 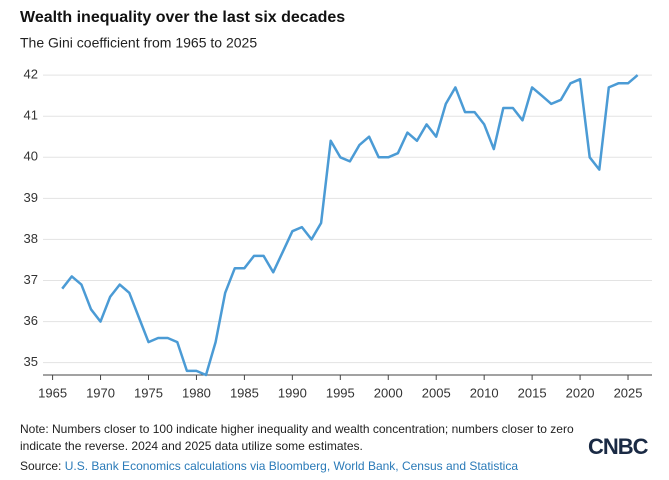 What do you see at coordinates (31, 279) in the screenshot?
I see `y-tick-label: 37` at bounding box center [31, 279].